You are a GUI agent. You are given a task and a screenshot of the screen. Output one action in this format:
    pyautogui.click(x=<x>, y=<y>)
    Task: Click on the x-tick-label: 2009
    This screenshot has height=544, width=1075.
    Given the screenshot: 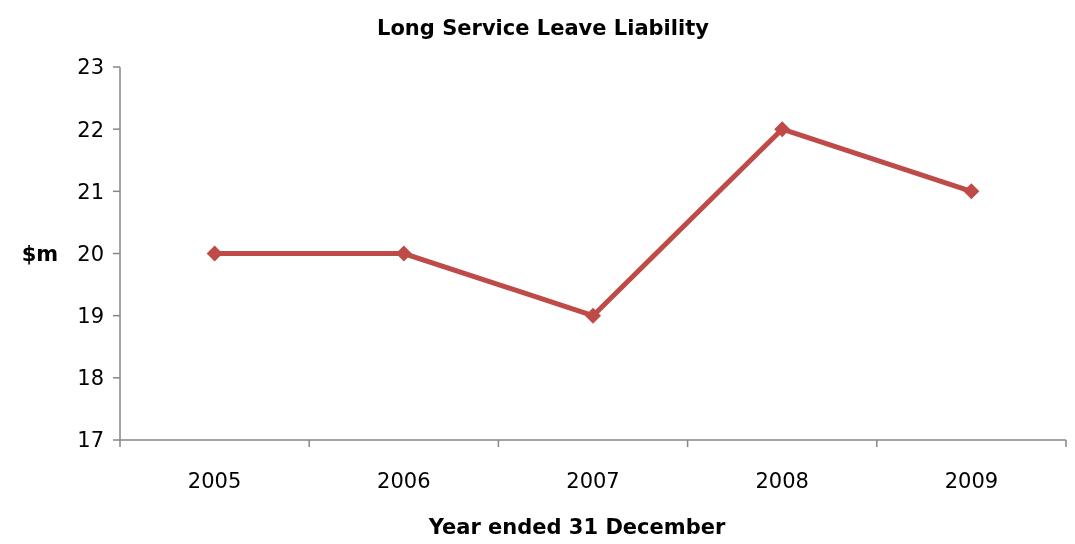 What is the action you would take?
    pyautogui.click(x=971, y=481)
    